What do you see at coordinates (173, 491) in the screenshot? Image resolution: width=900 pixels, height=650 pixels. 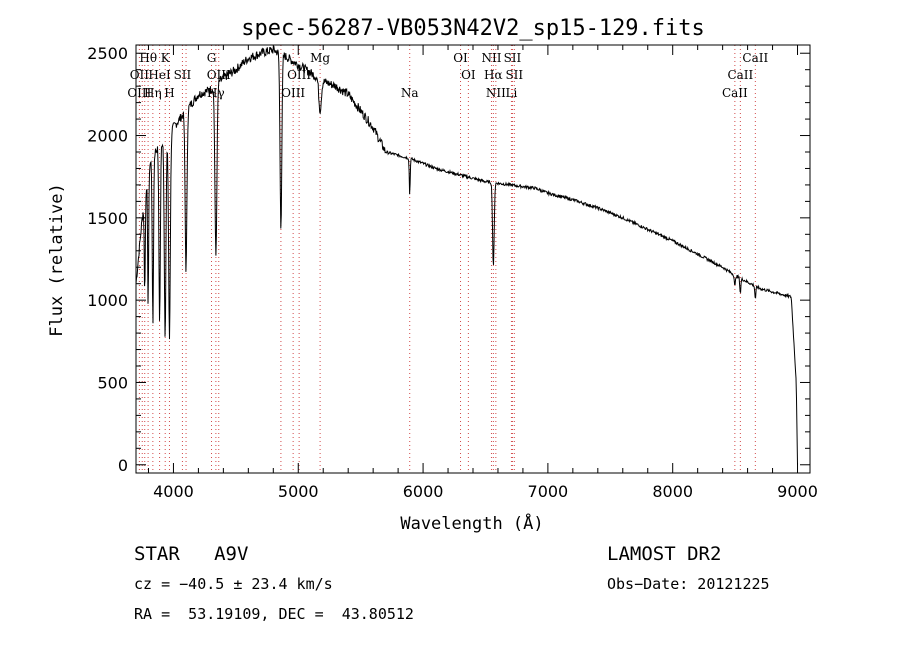 I see `x-tick-label-4000: 4000` at bounding box center [173, 491].